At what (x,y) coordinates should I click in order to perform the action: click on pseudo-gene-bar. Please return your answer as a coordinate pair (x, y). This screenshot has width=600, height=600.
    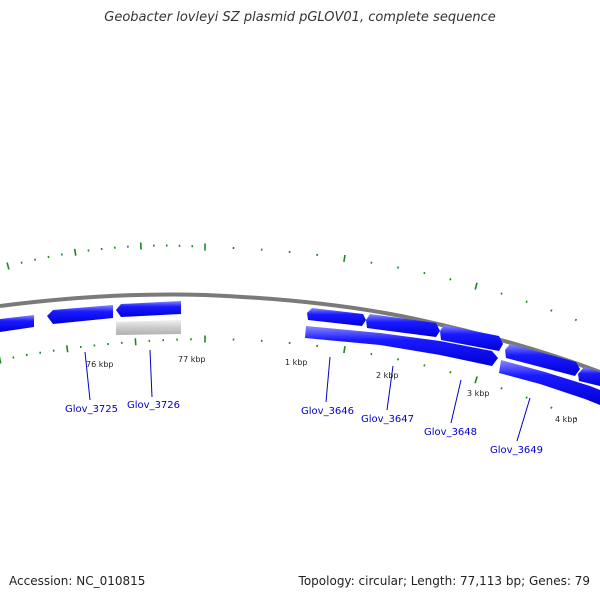
    Looking at the image, I should click on (148, 327).